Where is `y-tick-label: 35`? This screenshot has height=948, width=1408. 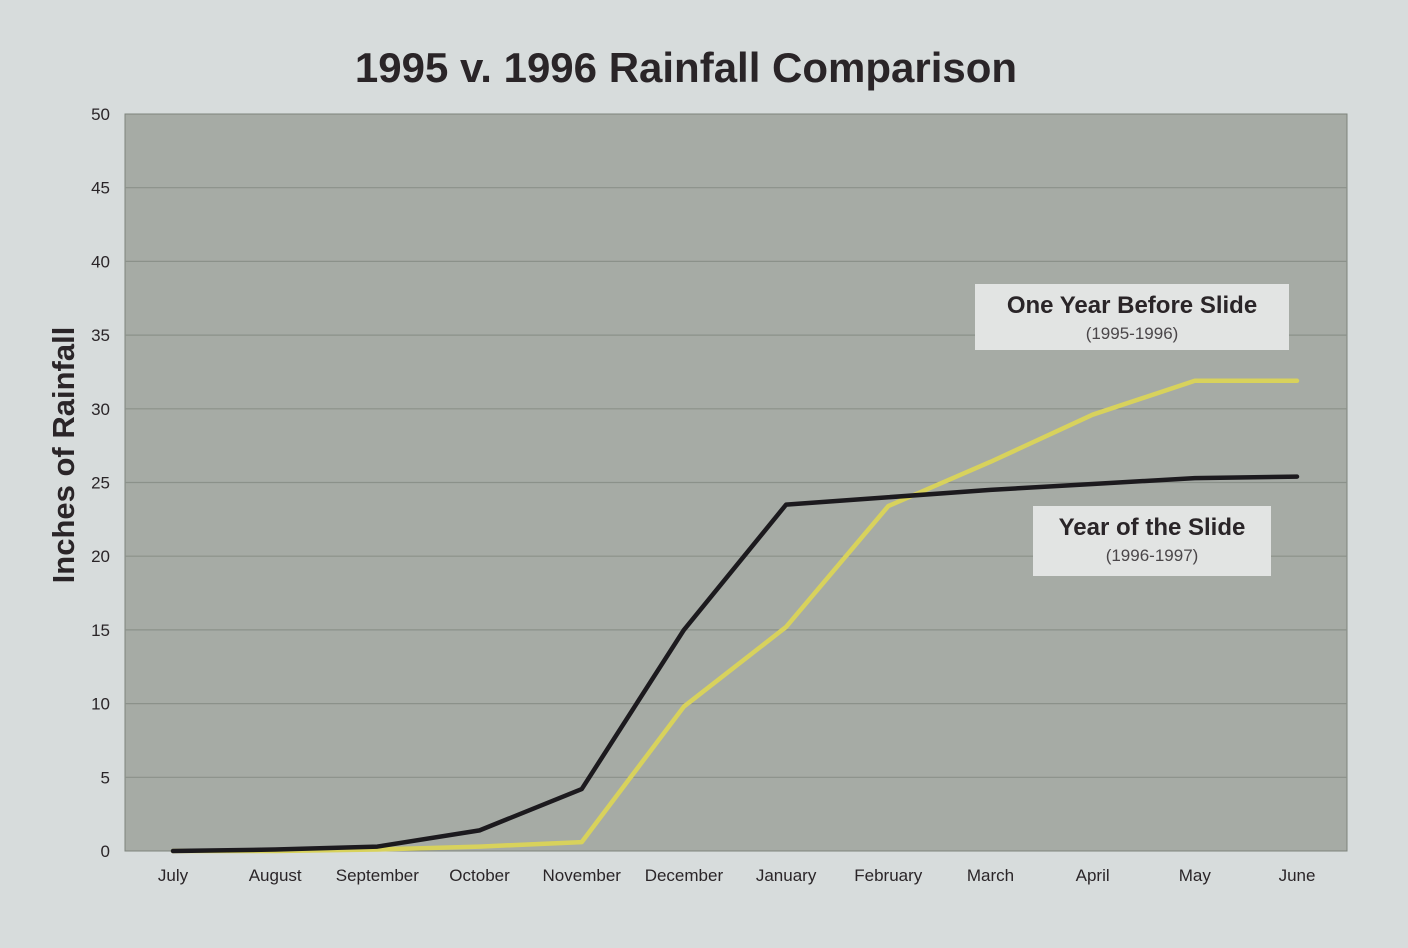 y-tick-label: 35 is located at coordinates (100, 335).